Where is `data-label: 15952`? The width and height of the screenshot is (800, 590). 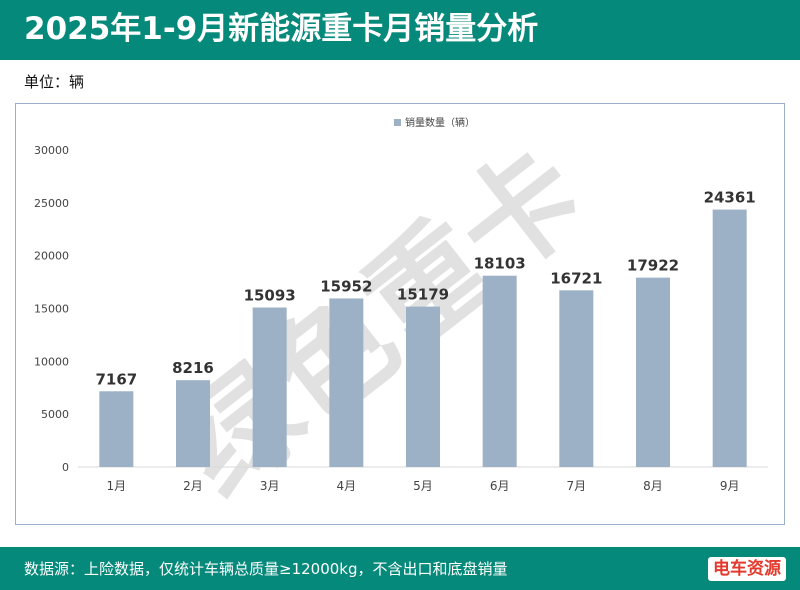
data-label: 15952 is located at coordinates (346, 286).